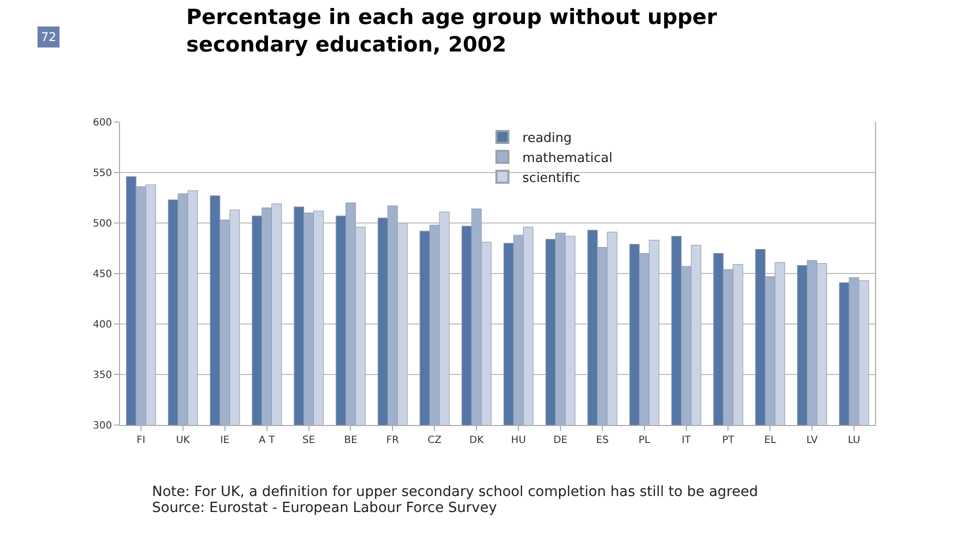 This screenshot has height=535, width=955. I want to click on x-tick-label: IT, so click(687, 440).